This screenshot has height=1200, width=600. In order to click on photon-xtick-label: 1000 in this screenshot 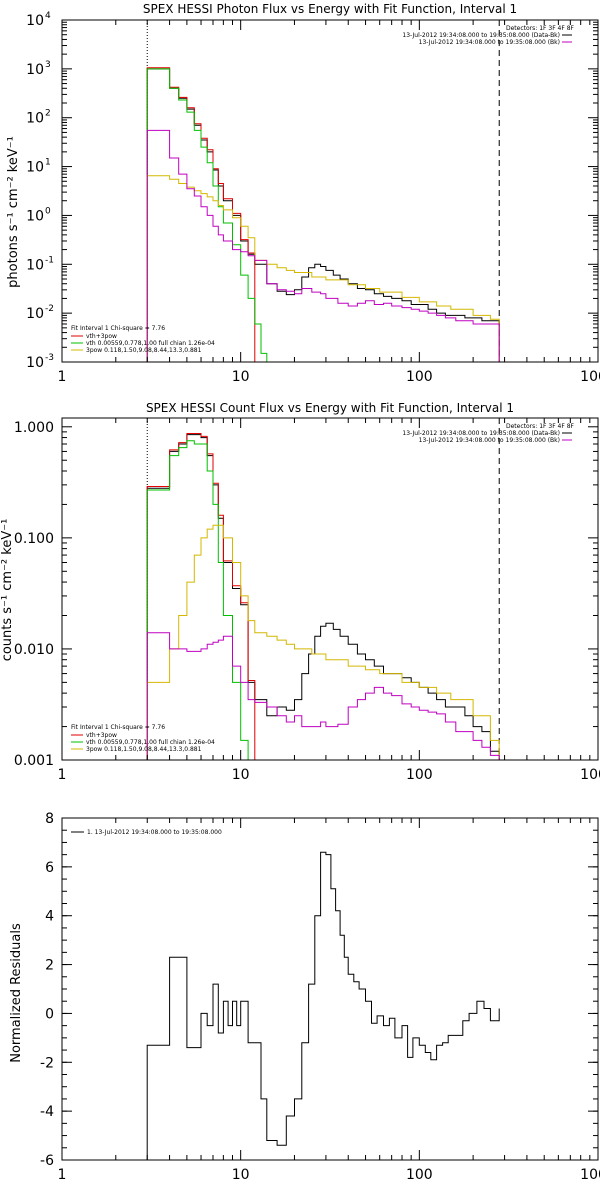, I will do `click(590, 377)`.